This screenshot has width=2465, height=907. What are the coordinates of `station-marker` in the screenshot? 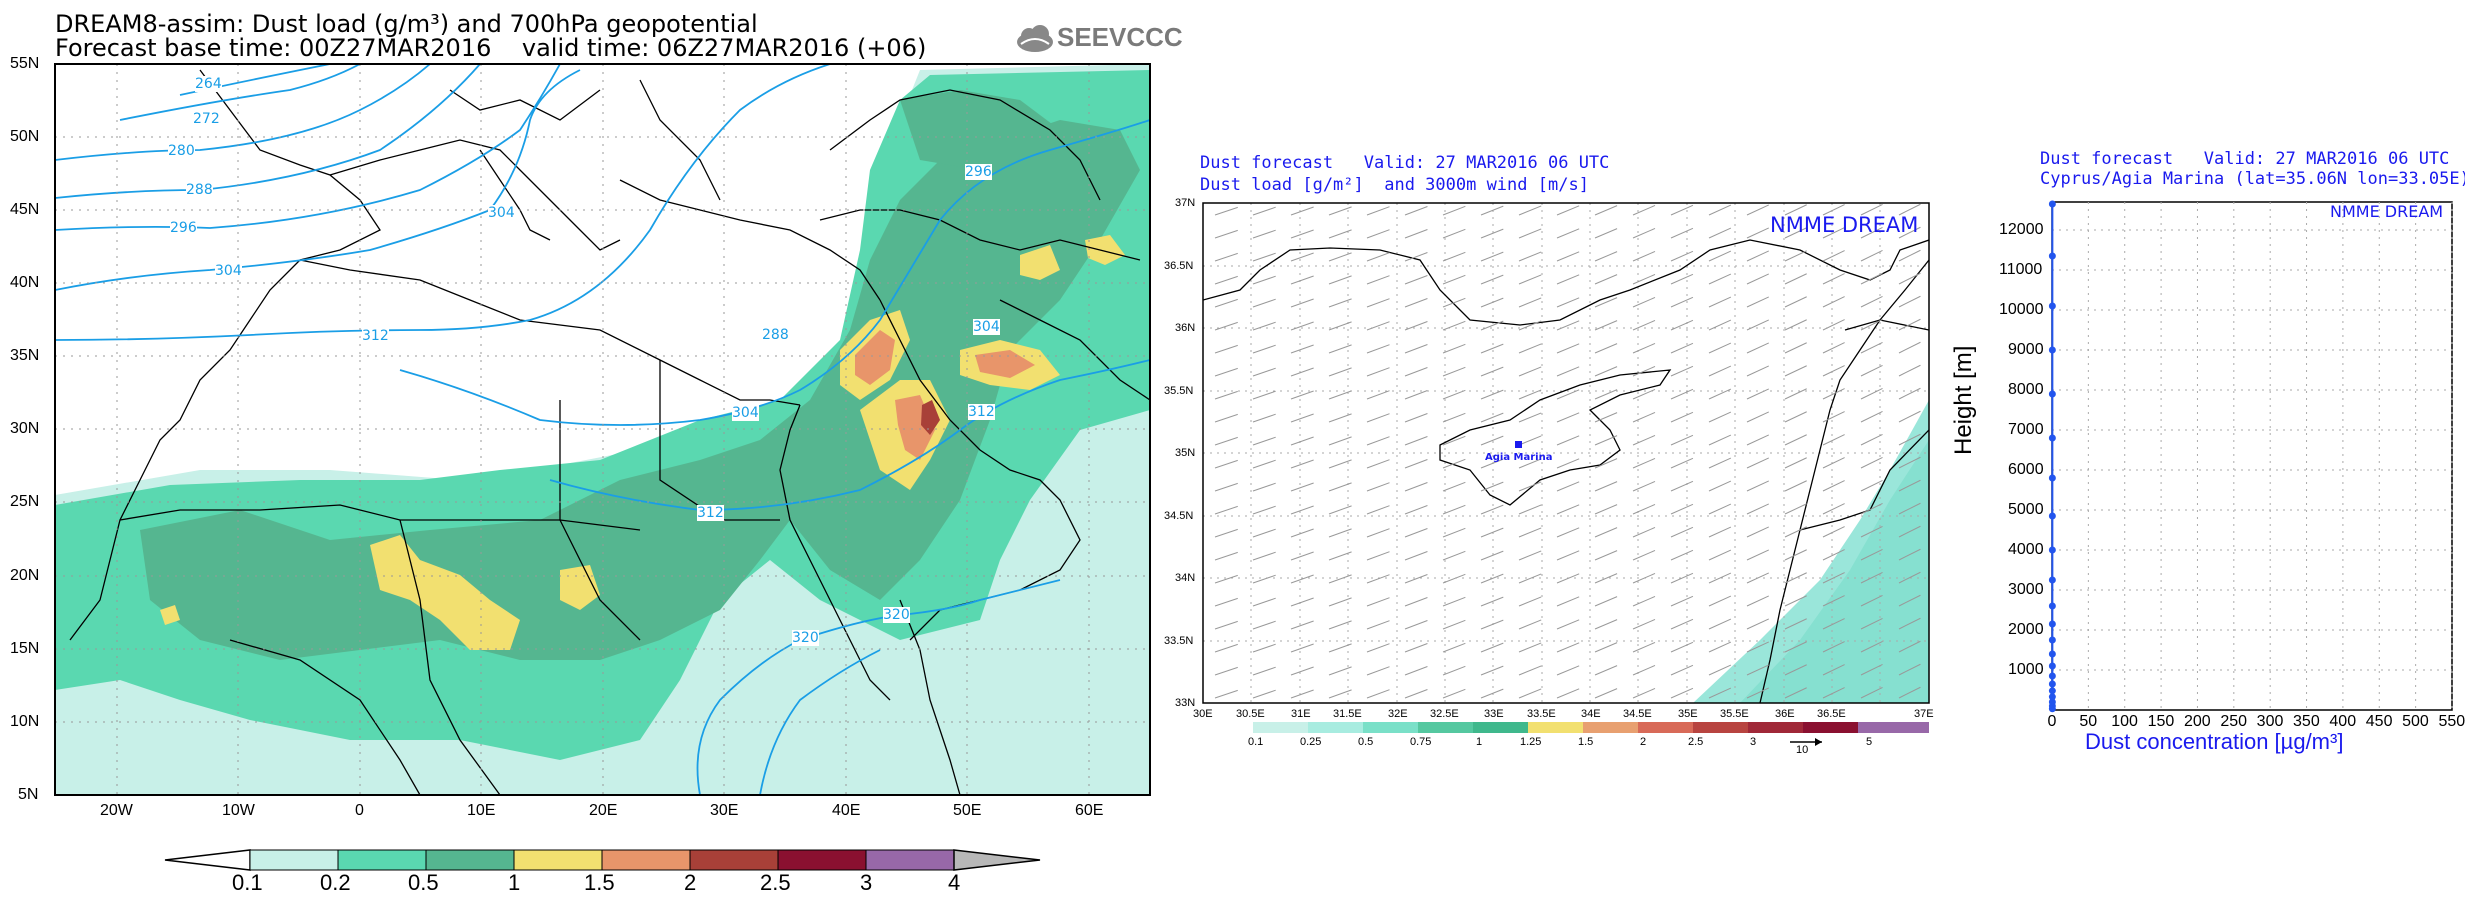 It's located at (1518, 444).